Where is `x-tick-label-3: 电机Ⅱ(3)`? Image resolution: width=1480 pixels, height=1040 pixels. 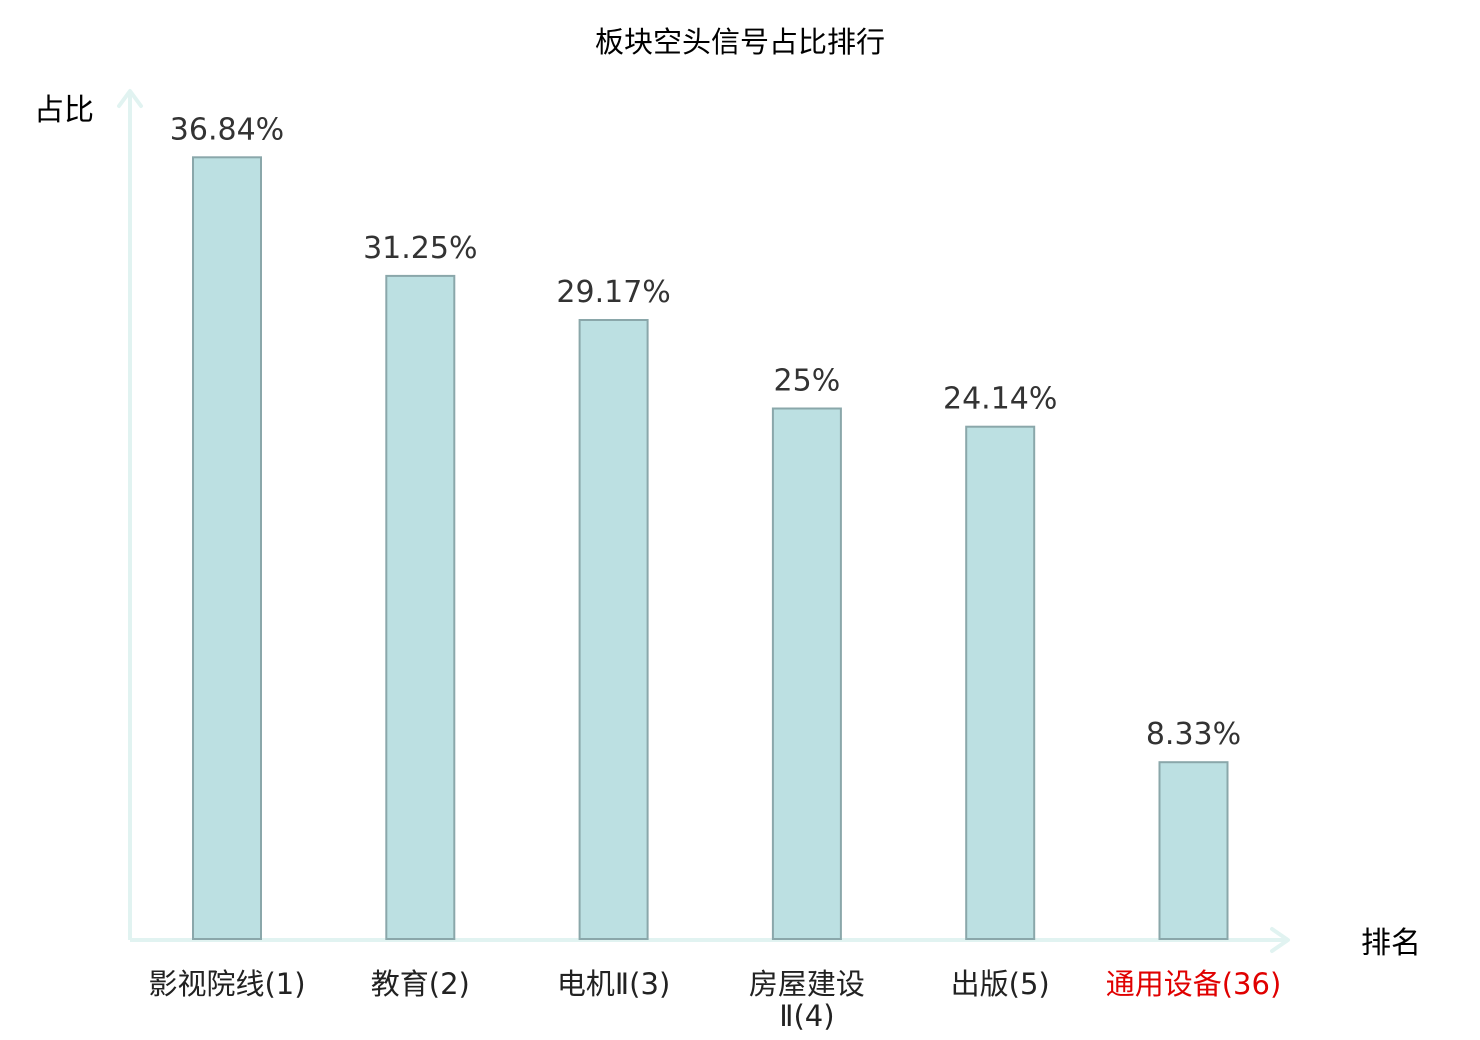
x-tick-label-3: 电机Ⅱ(3) is located at coordinates (613, 984).